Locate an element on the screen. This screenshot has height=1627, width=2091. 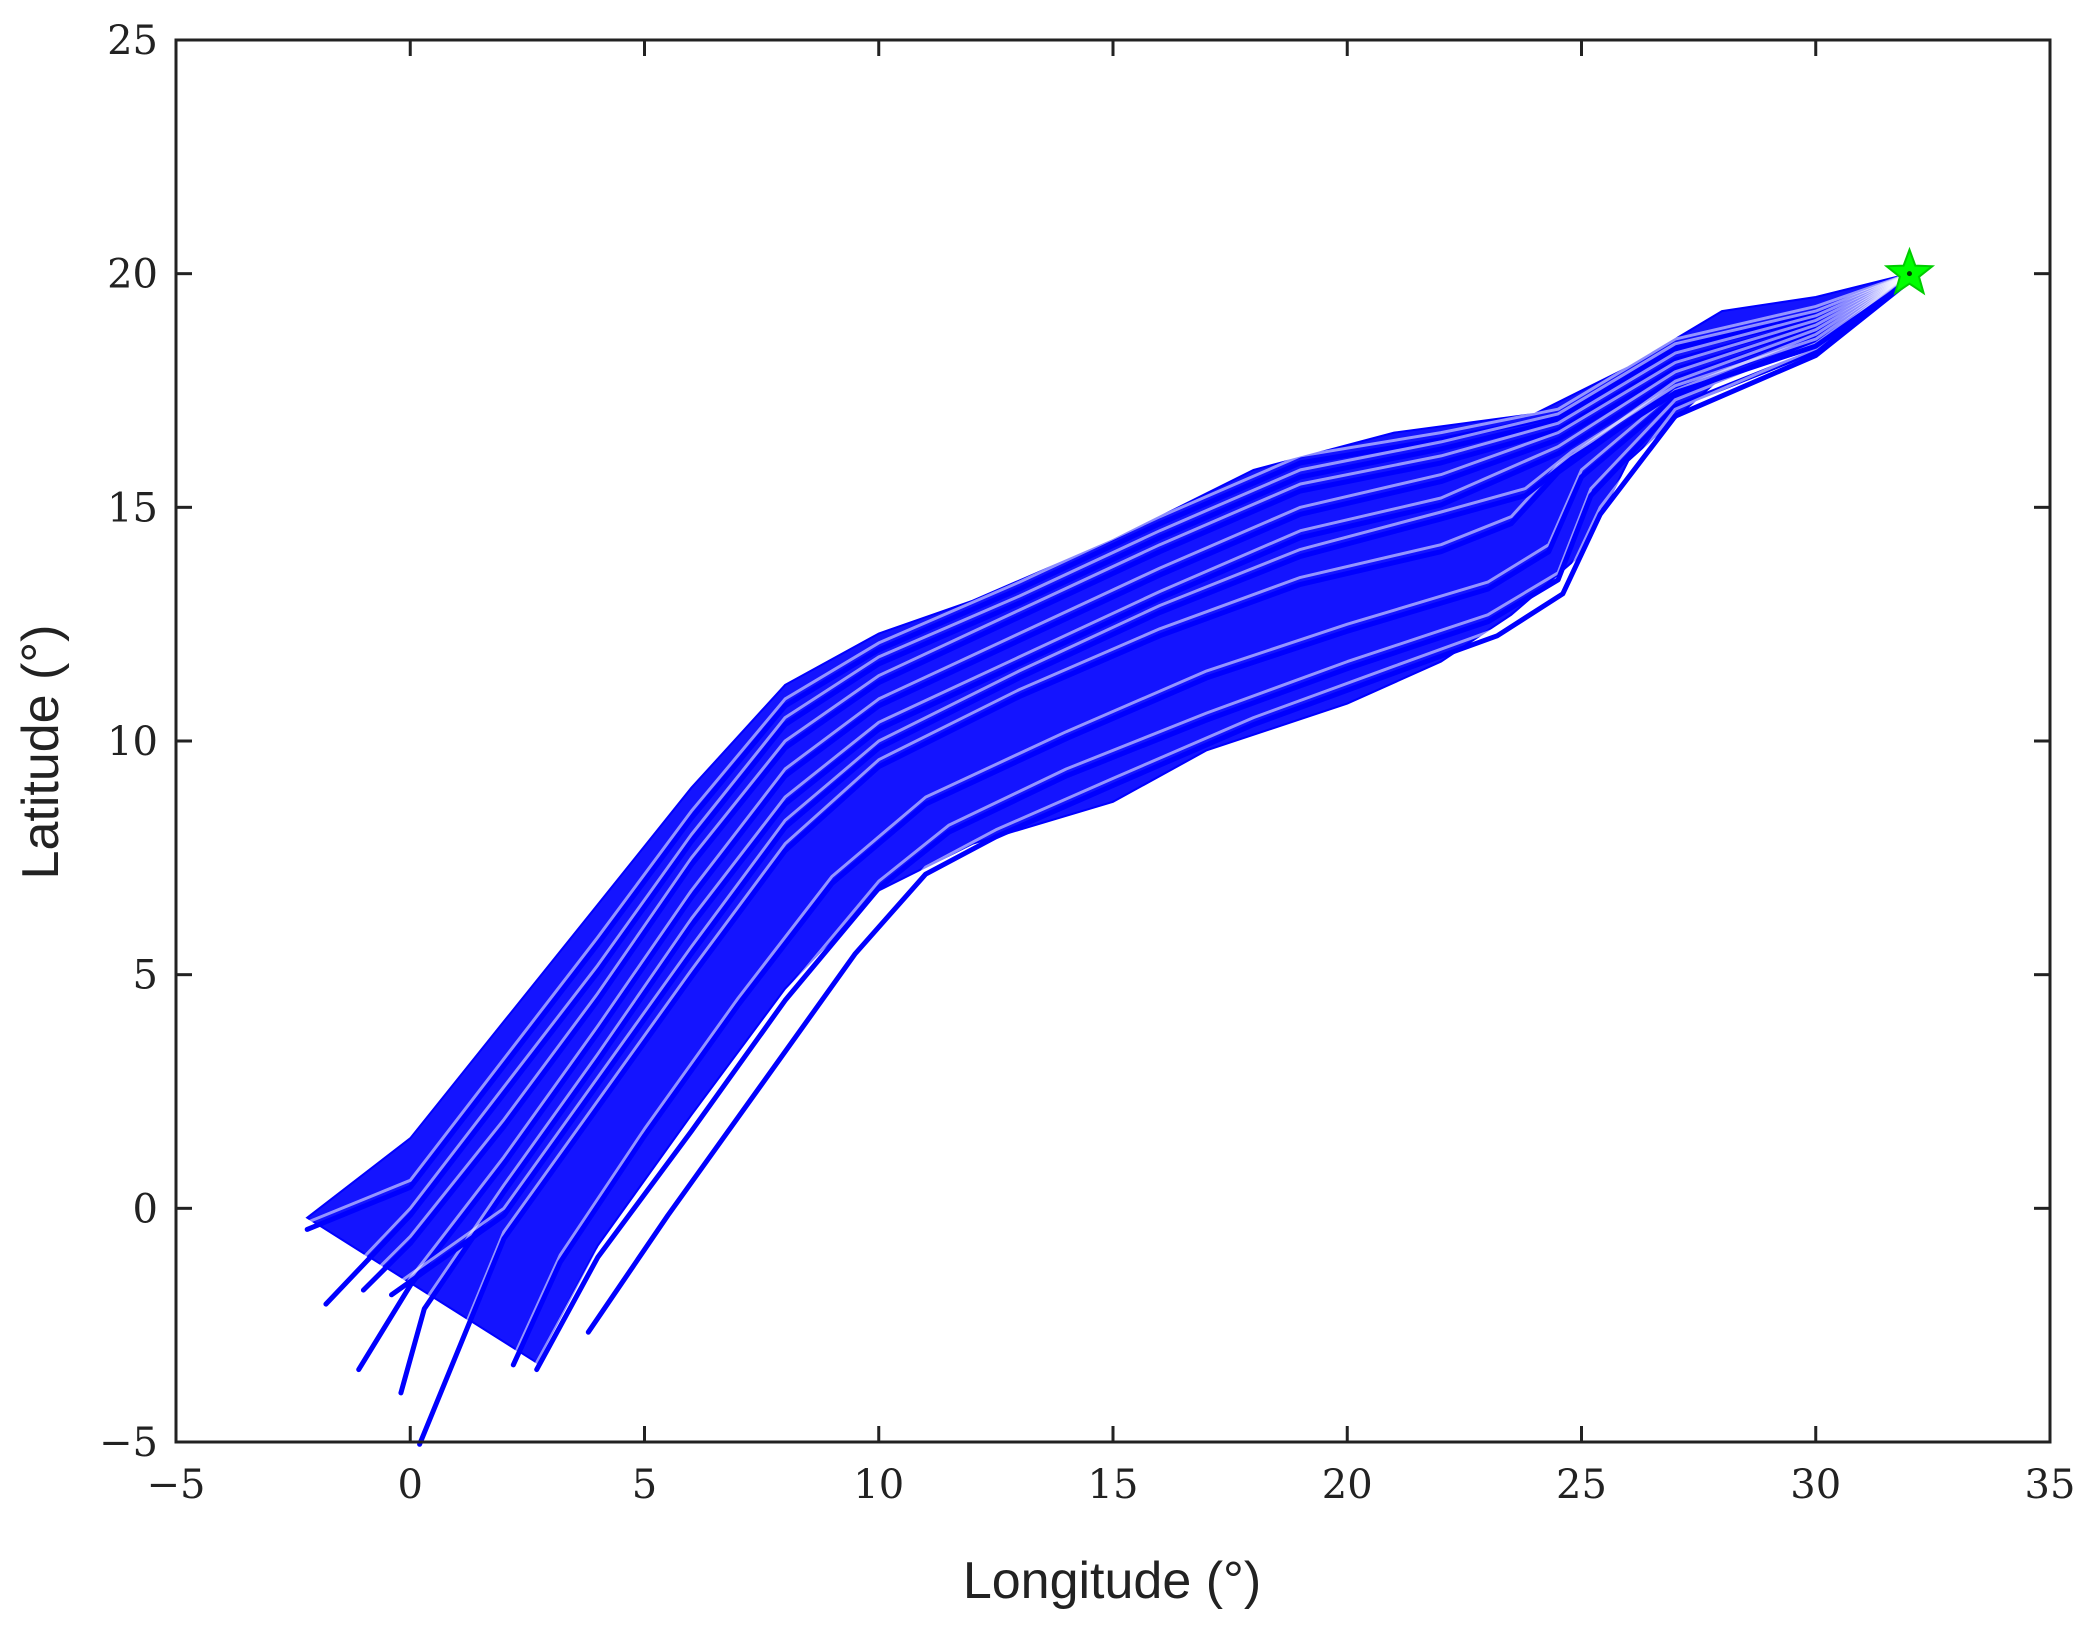
x-tick-label: 15 is located at coordinates (1113, 1485).